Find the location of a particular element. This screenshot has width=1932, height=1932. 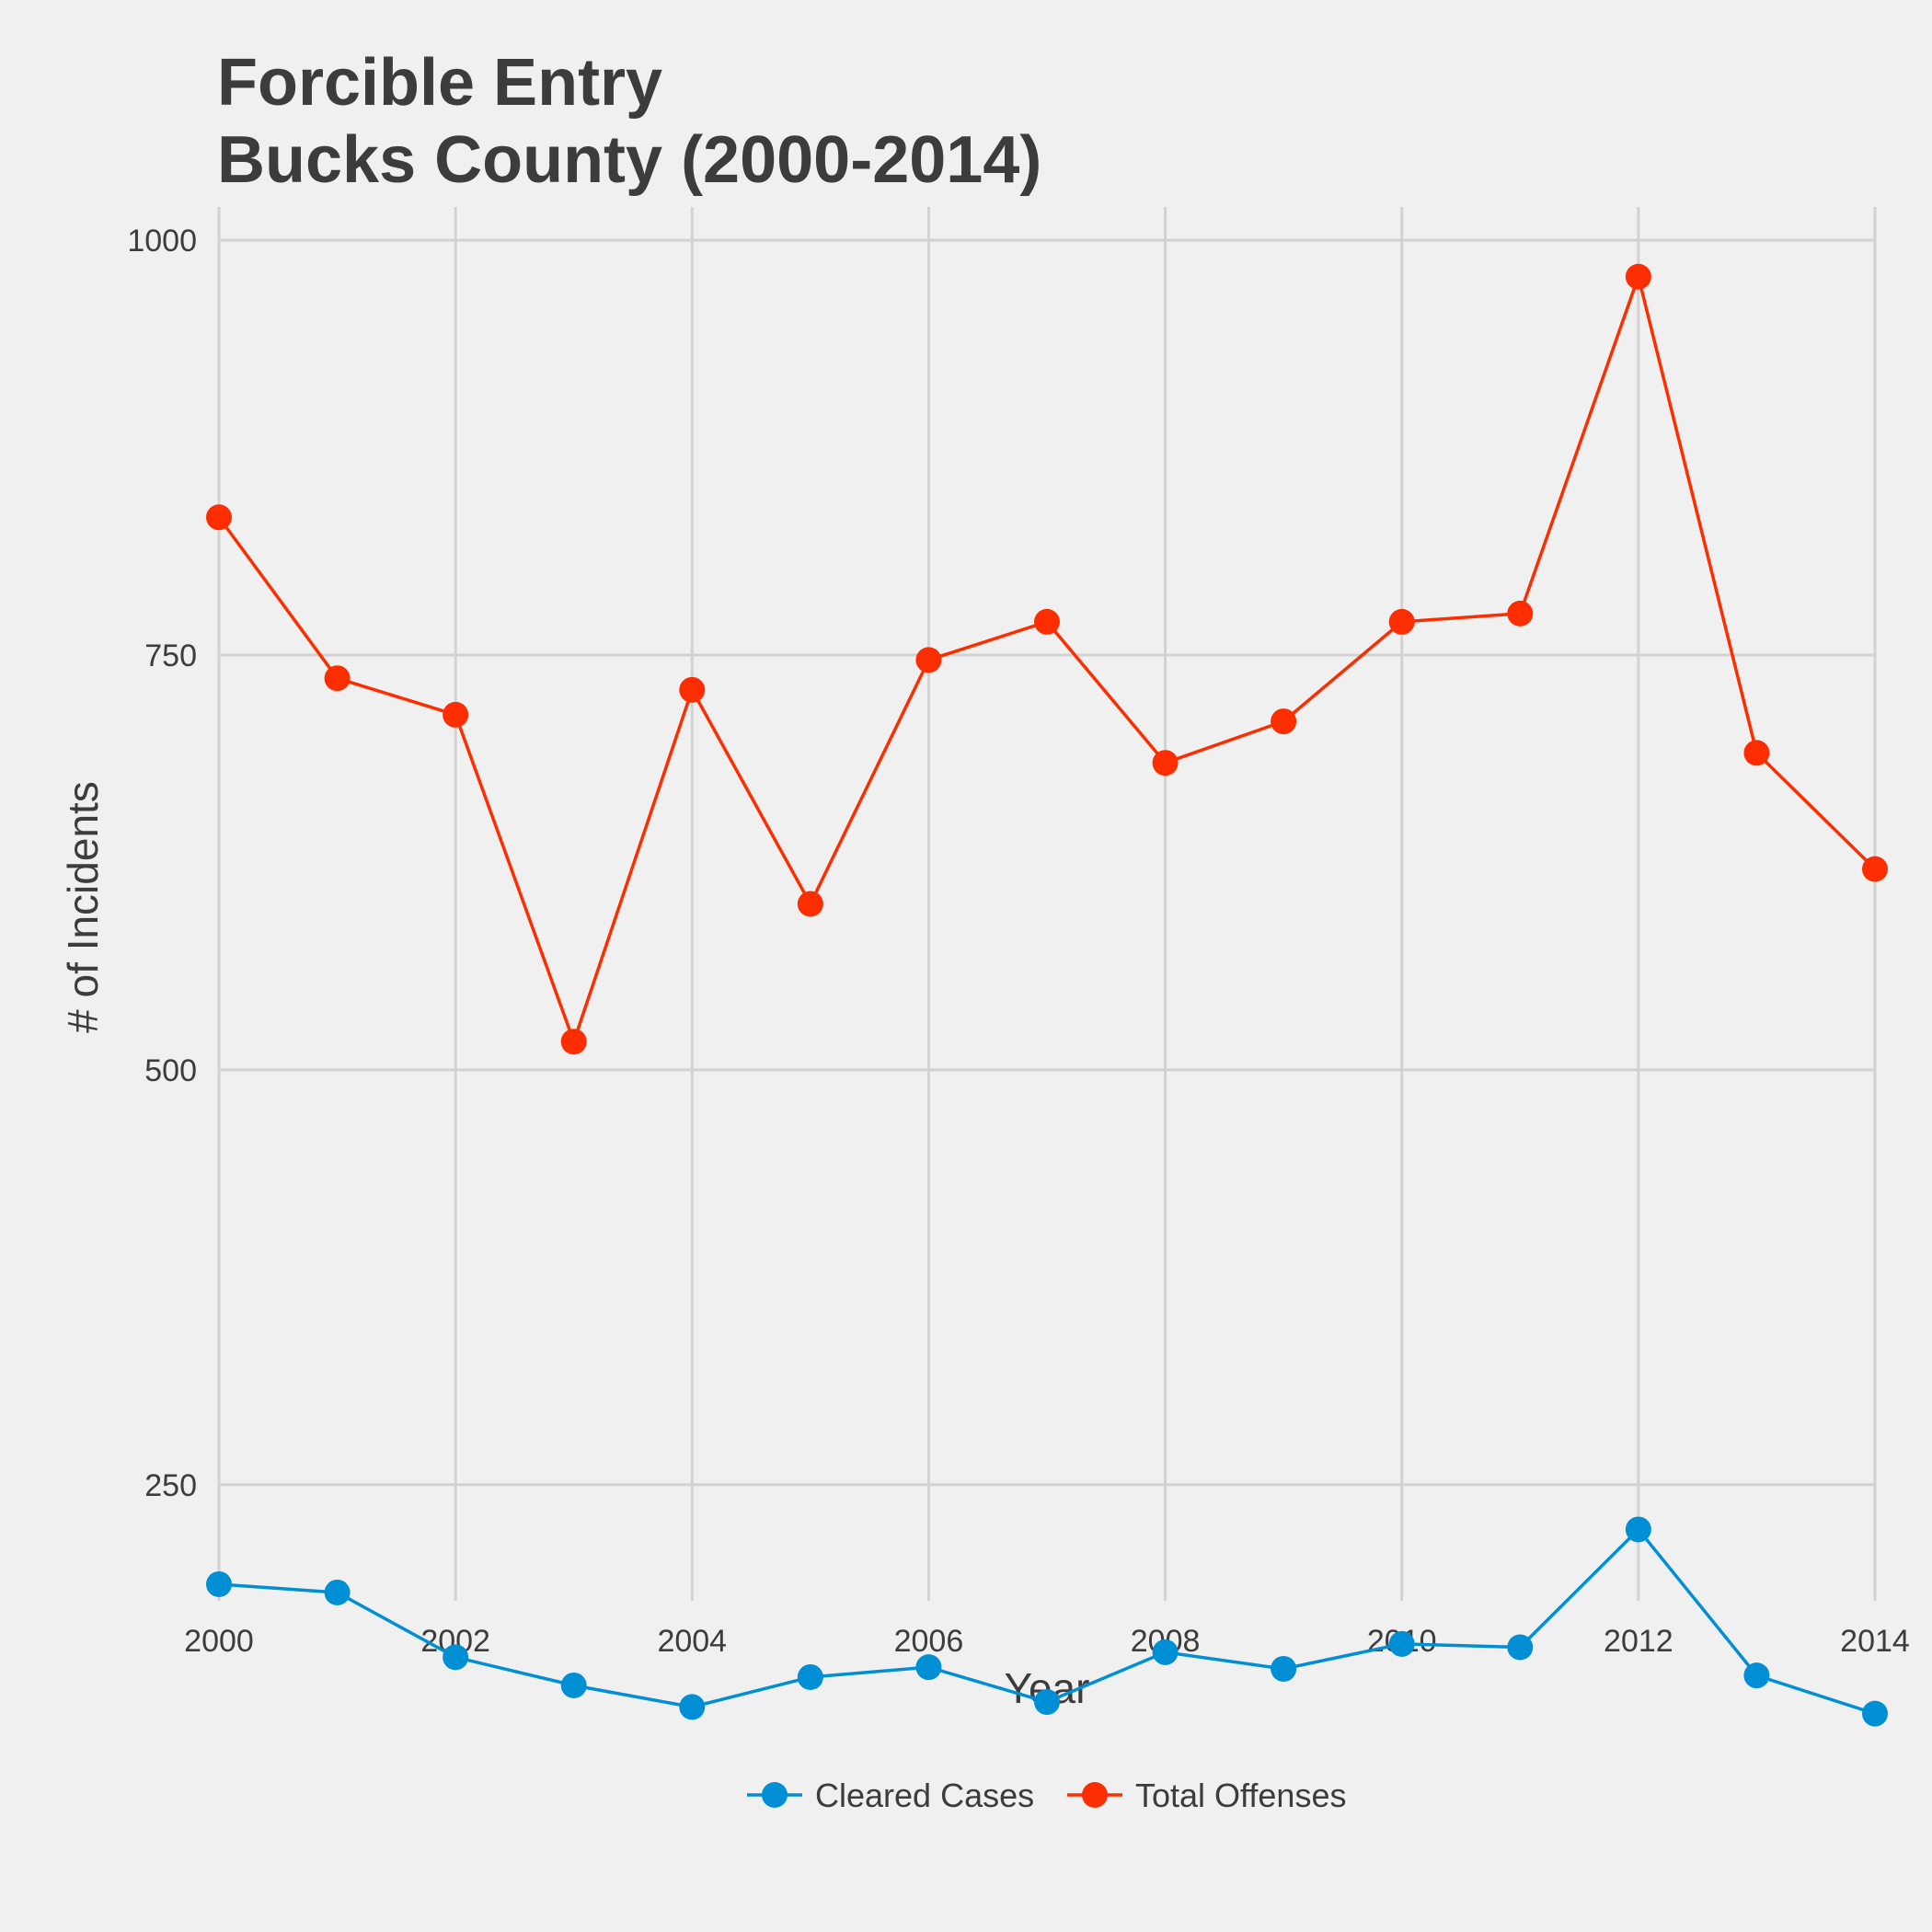

legend-label: Total Offenses is located at coordinates (1240, 1795).